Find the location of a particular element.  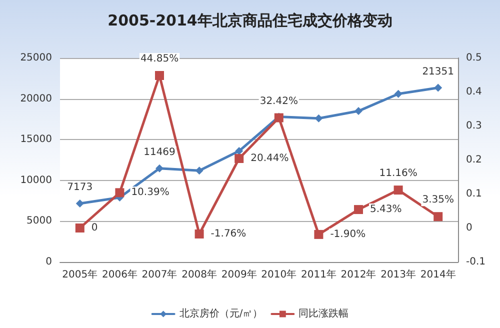

x-tick-label: 2007年 is located at coordinates (160, 274).